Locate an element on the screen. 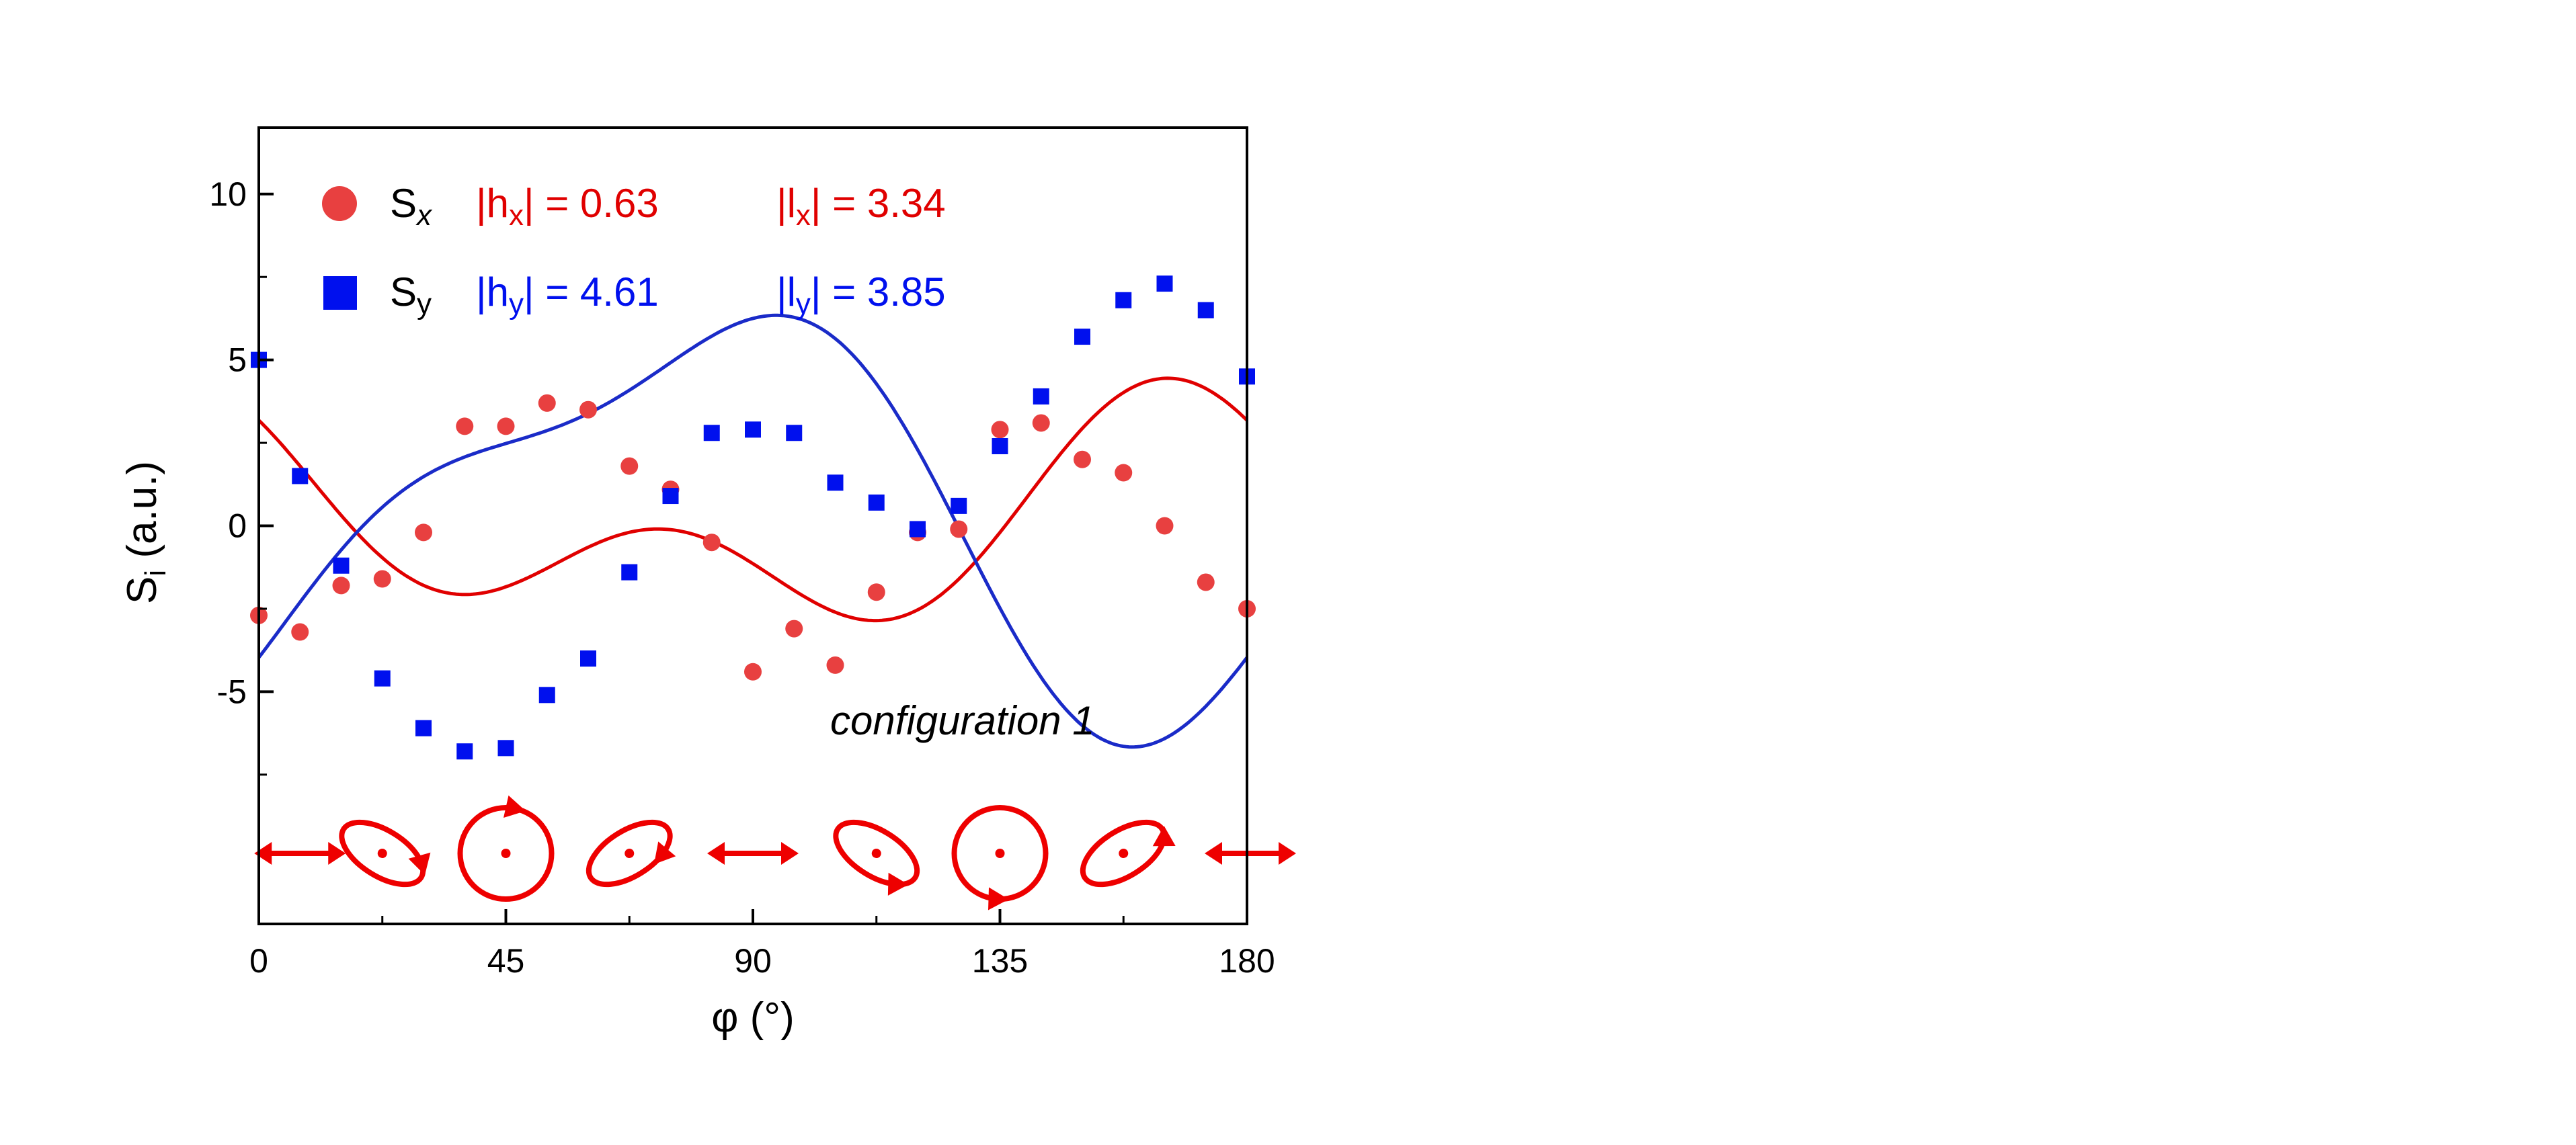 This screenshot has width=2576, height=1145. polarization-state-icons is located at coordinates (775, 852).